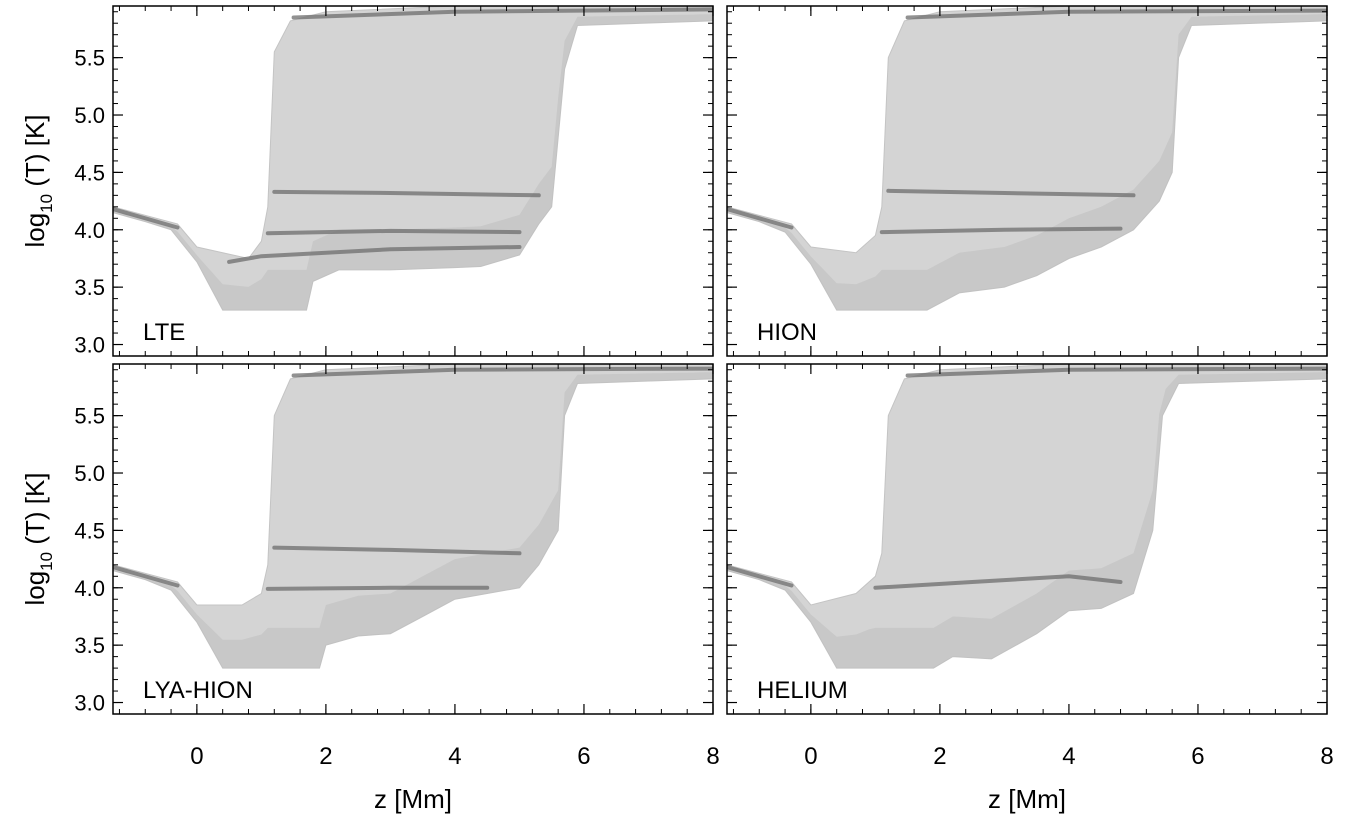 The image size is (1354, 816). What do you see at coordinates (802, 690) in the screenshot?
I see `panel-label: HELIUM` at bounding box center [802, 690].